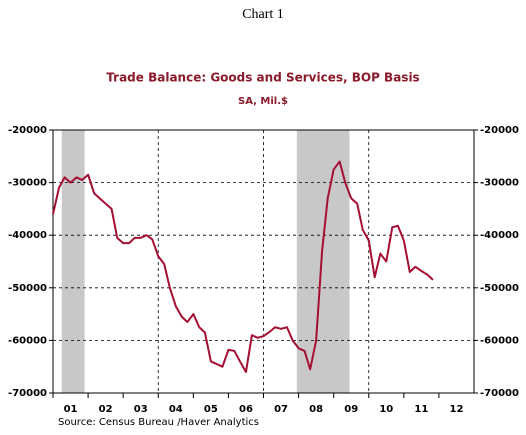 Image resolution: width=526 pixels, height=435 pixels. What do you see at coordinates (27, 340) in the screenshot?
I see `y-tick-label: -60000` at bounding box center [27, 340].